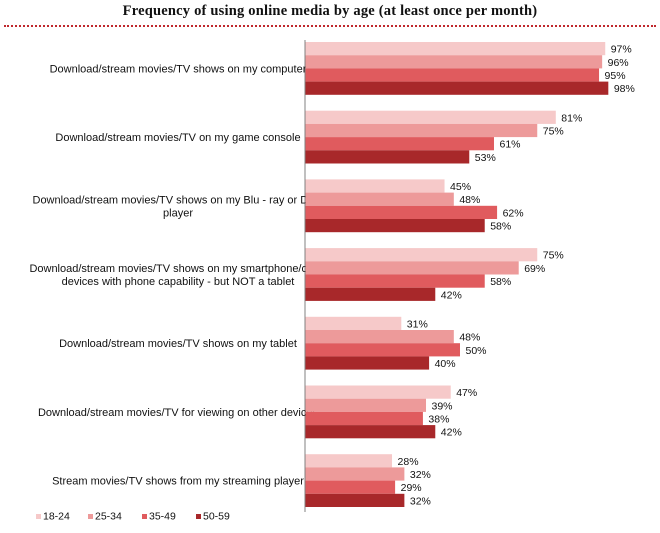 The height and width of the screenshot is (533, 660). Describe the element at coordinates (621, 50) in the screenshot. I see `data-label: 97%` at that location.